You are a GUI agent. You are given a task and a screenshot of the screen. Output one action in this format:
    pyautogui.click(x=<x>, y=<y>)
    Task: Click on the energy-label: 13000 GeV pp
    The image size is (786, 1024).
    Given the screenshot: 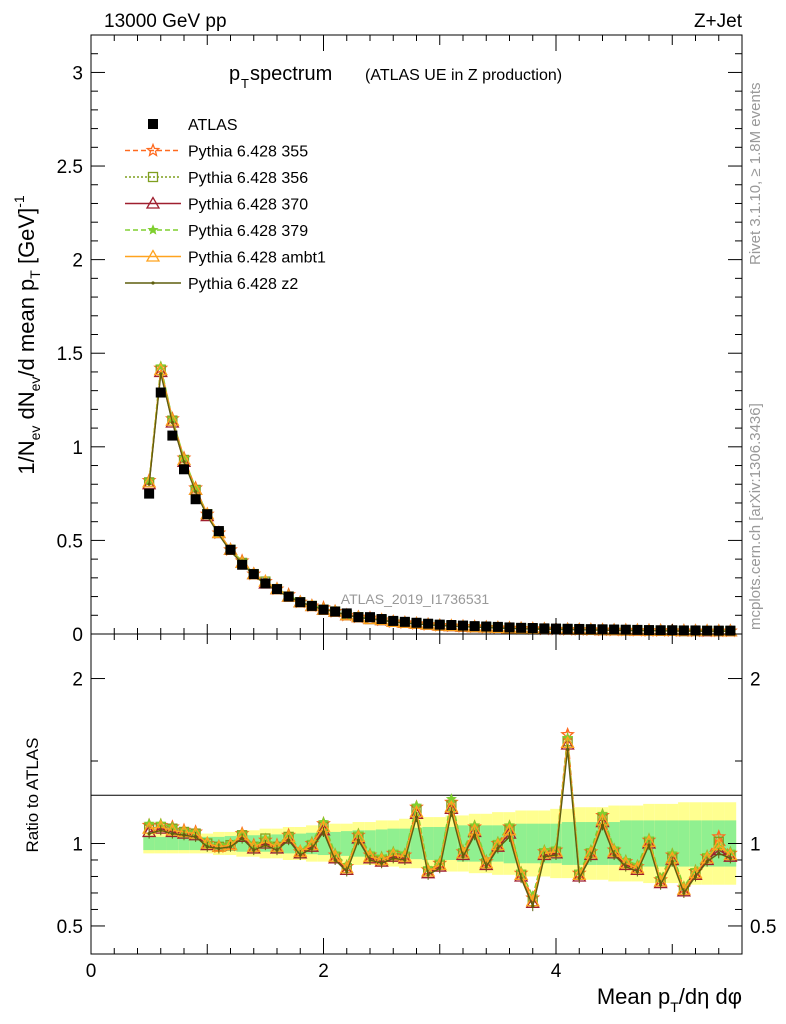 What is the action you would take?
    pyautogui.click(x=165, y=21)
    